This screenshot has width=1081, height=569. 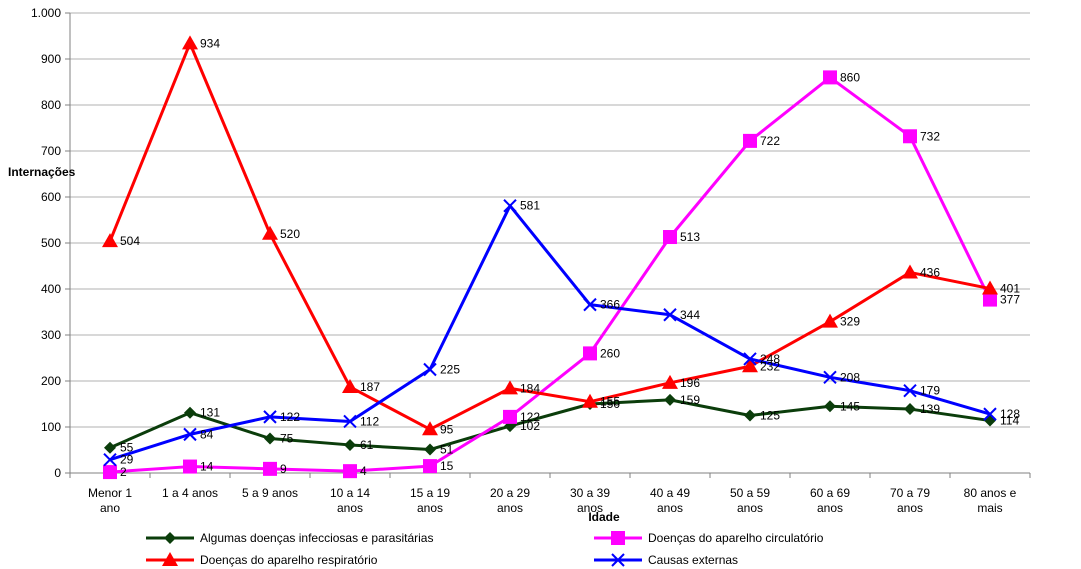 What do you see at coordinates (930, 136) in the screenshot?
I see `data-label: 732` at bounding box center [930, 136].